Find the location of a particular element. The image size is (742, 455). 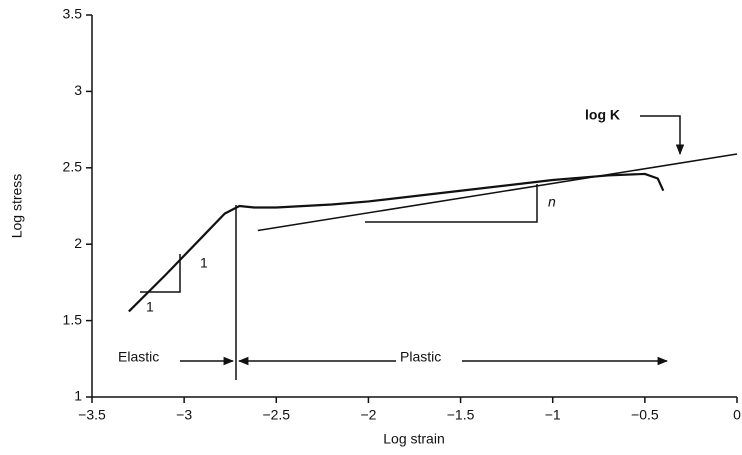

x-tick-label: −0.5 is located at coordinates (645, 415).